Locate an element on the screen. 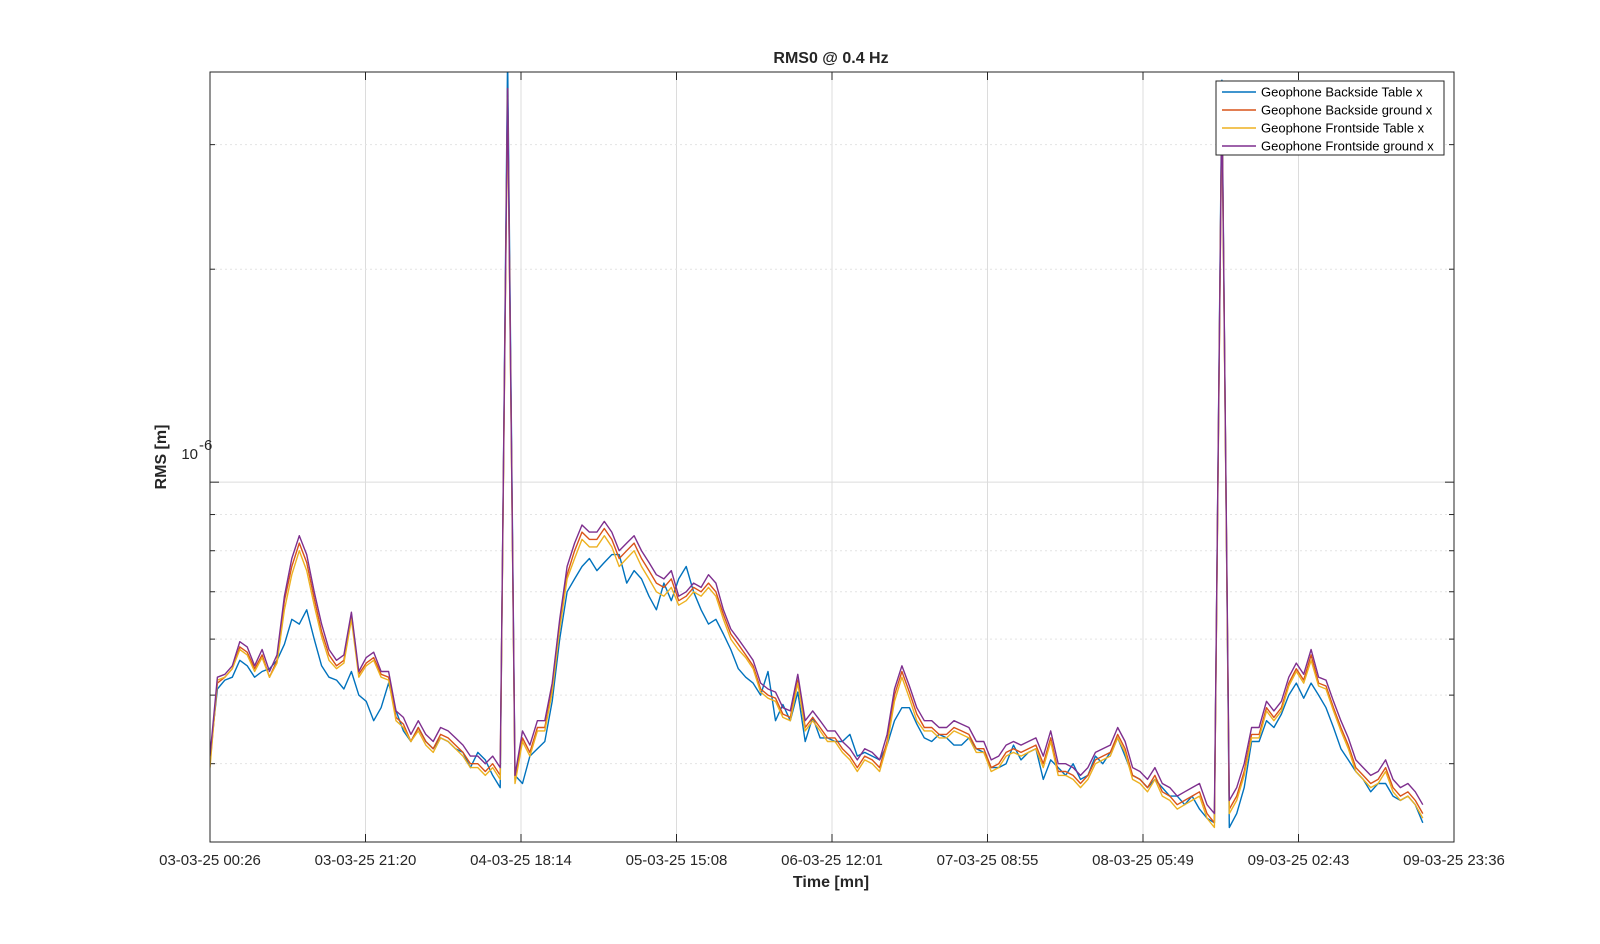  legend-label: Geophone Frontside Table x is located at coordinates (1343, 128).